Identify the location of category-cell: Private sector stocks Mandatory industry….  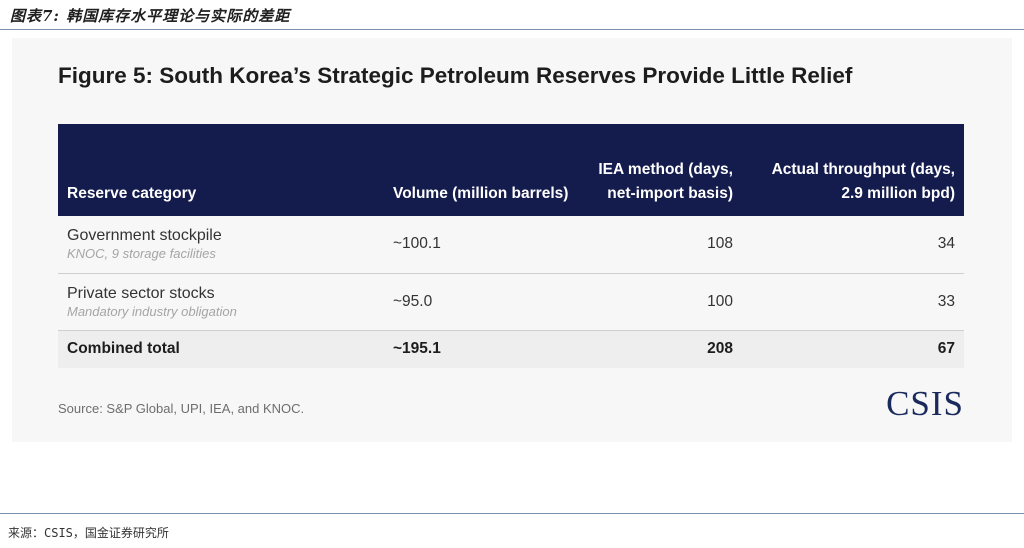
(221, 302).